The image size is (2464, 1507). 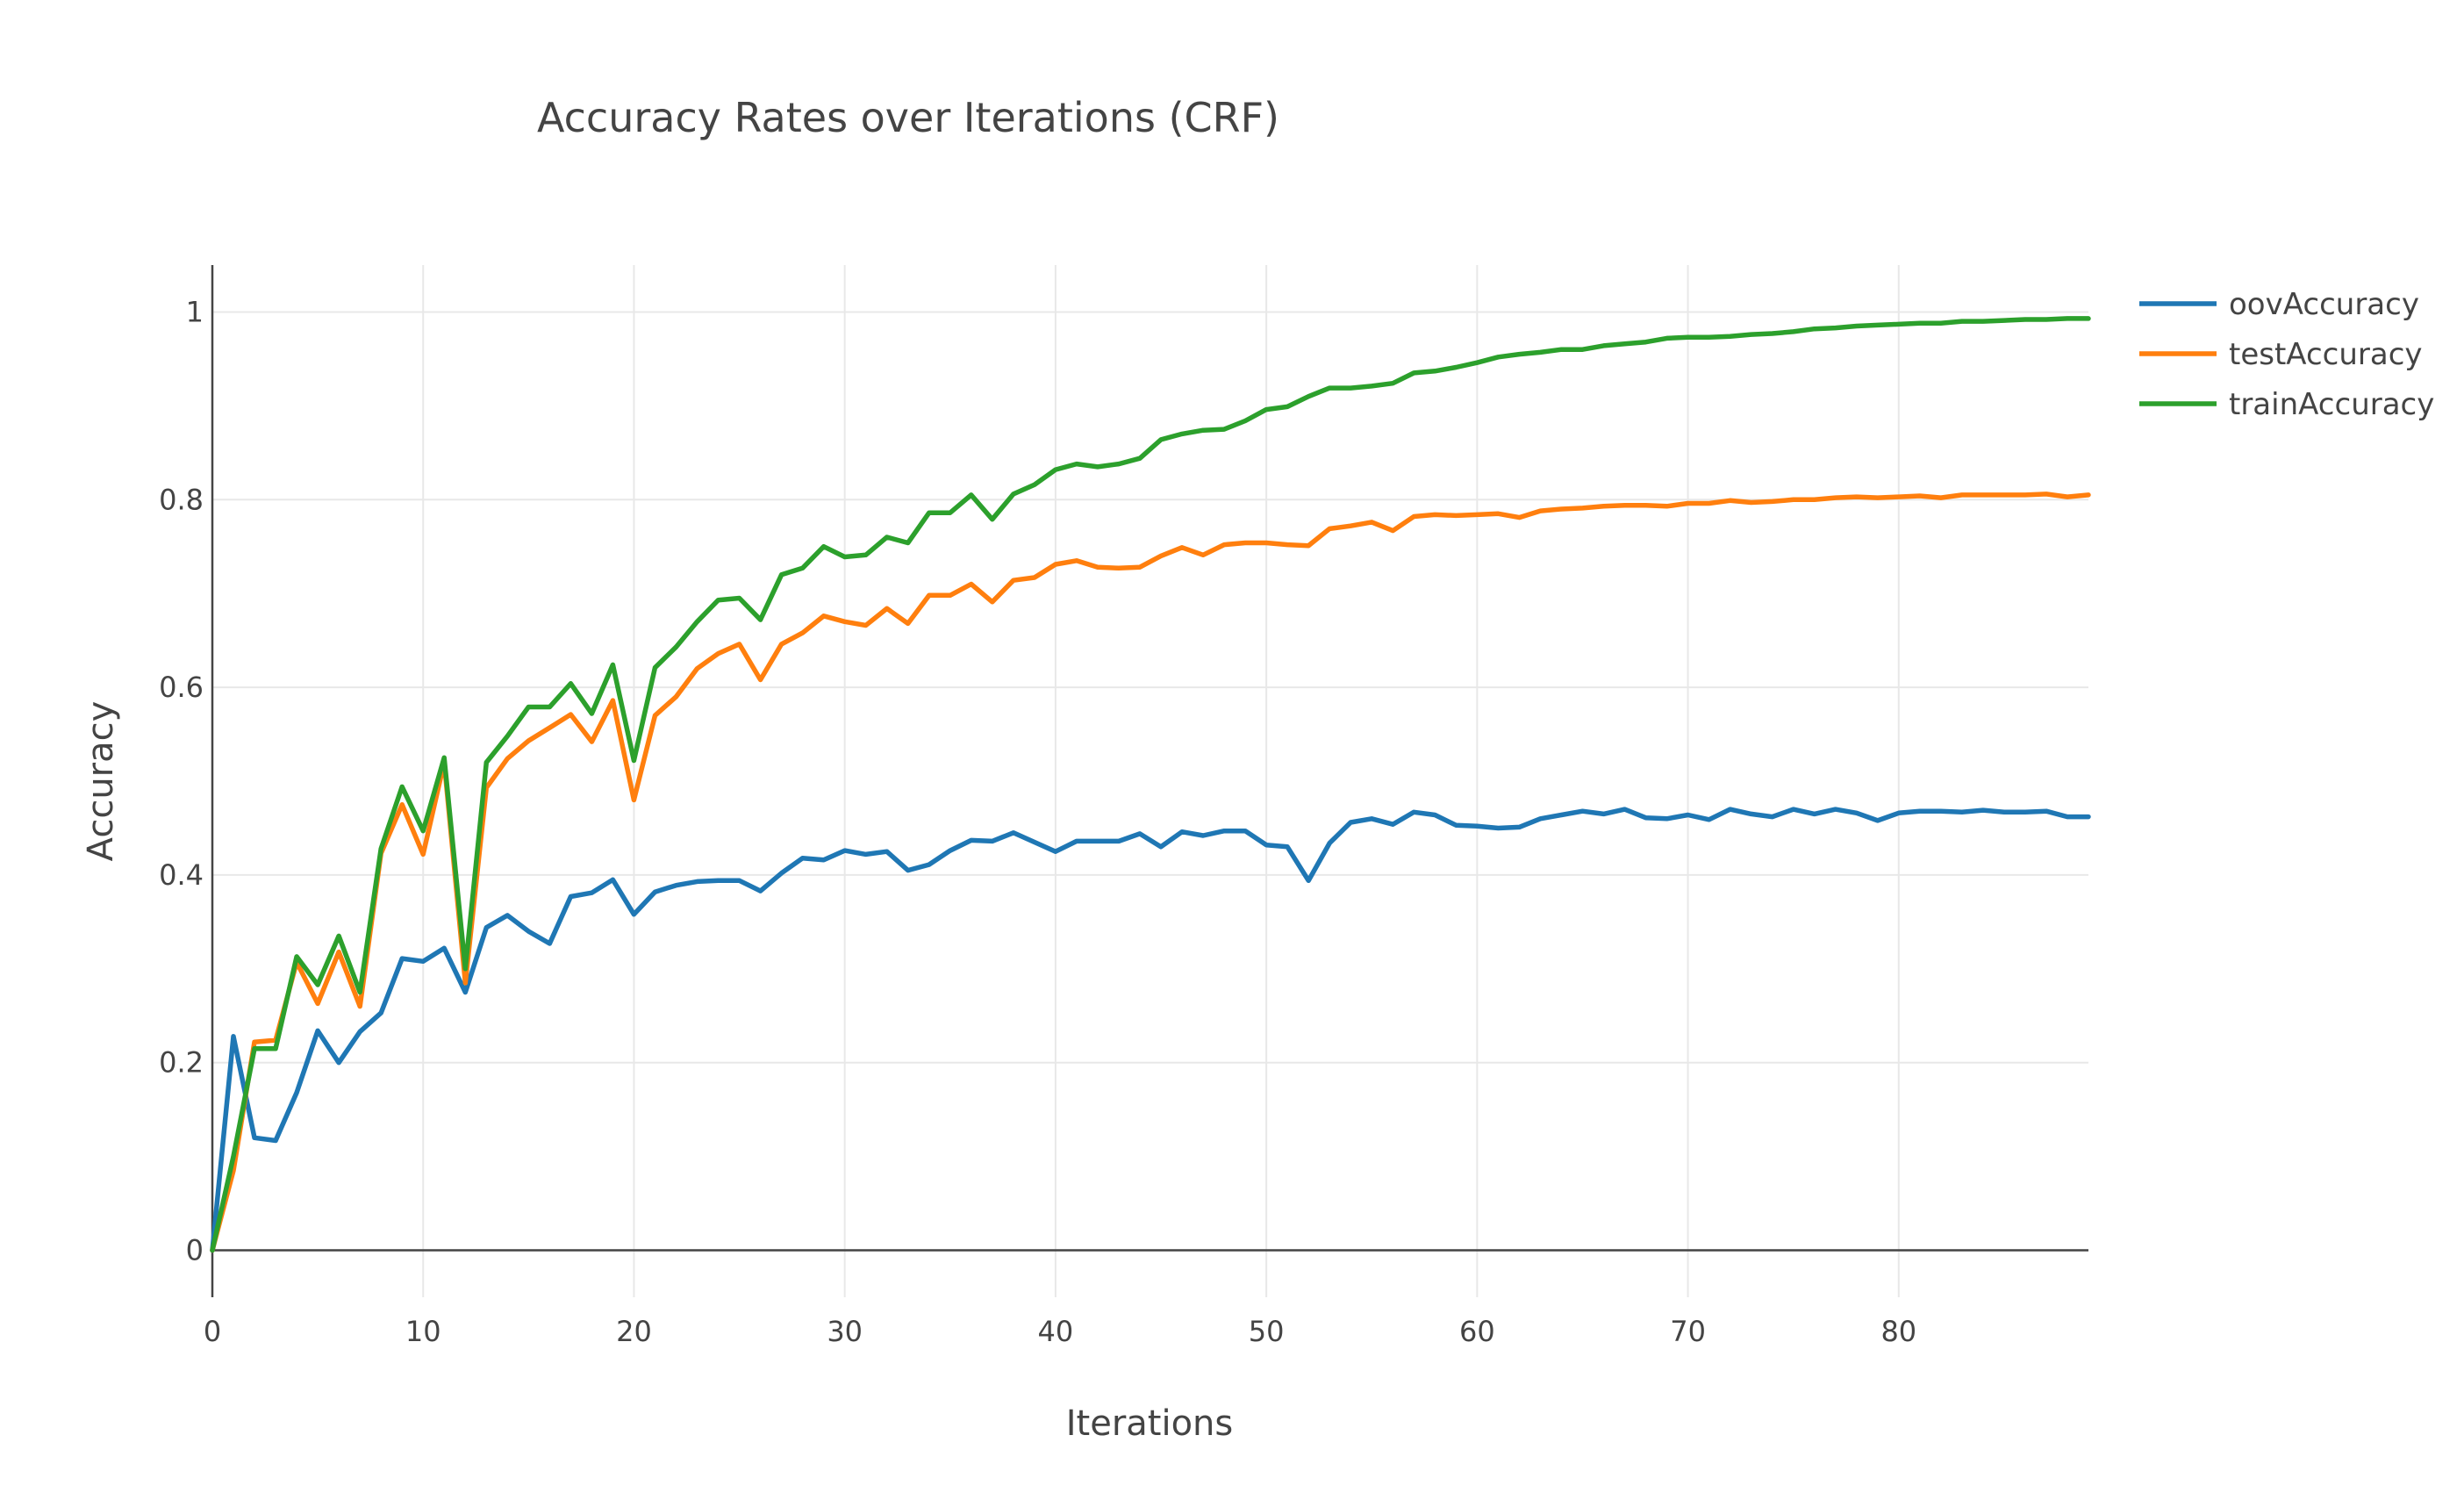 I want to click on legend-label: testAccuracy, so click(x=2326, y=354).